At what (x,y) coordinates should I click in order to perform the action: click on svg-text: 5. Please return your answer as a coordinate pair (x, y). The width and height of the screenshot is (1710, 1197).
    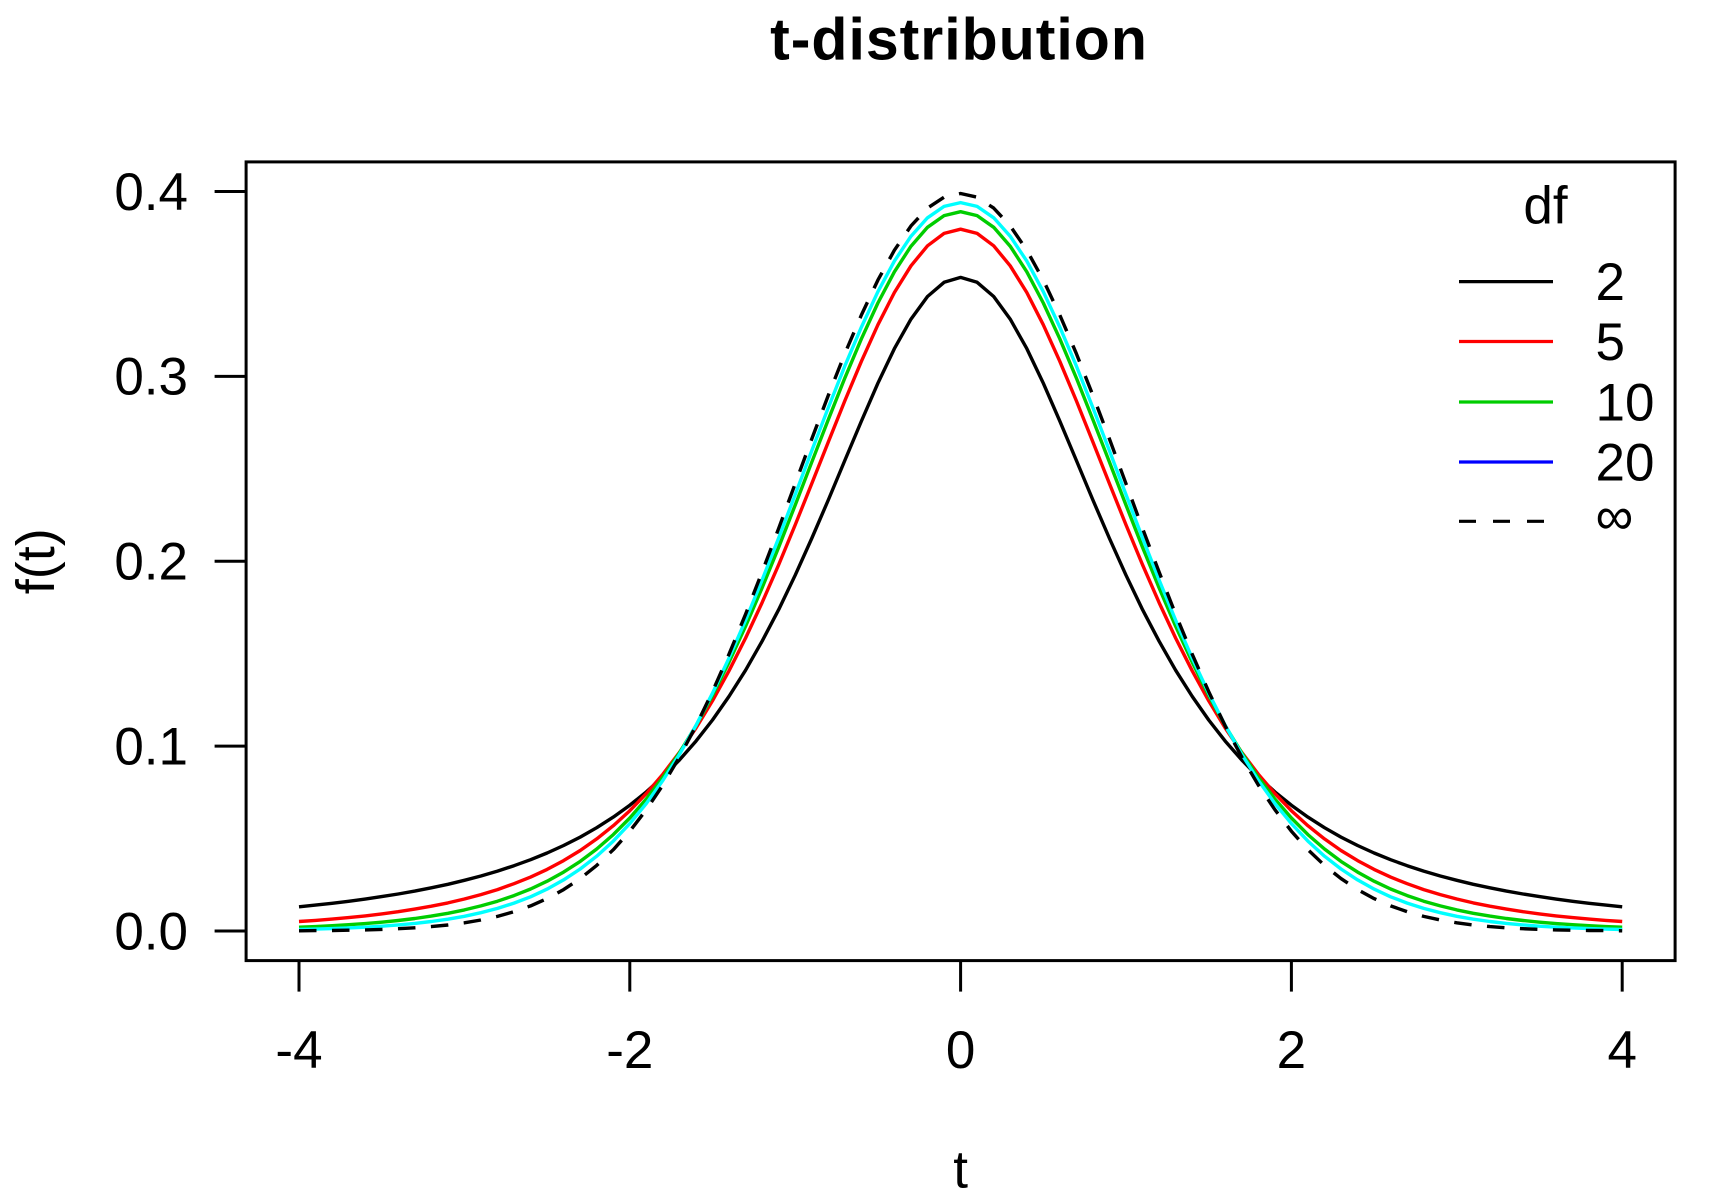
    Looking at the image, I should click on (1610, 342).